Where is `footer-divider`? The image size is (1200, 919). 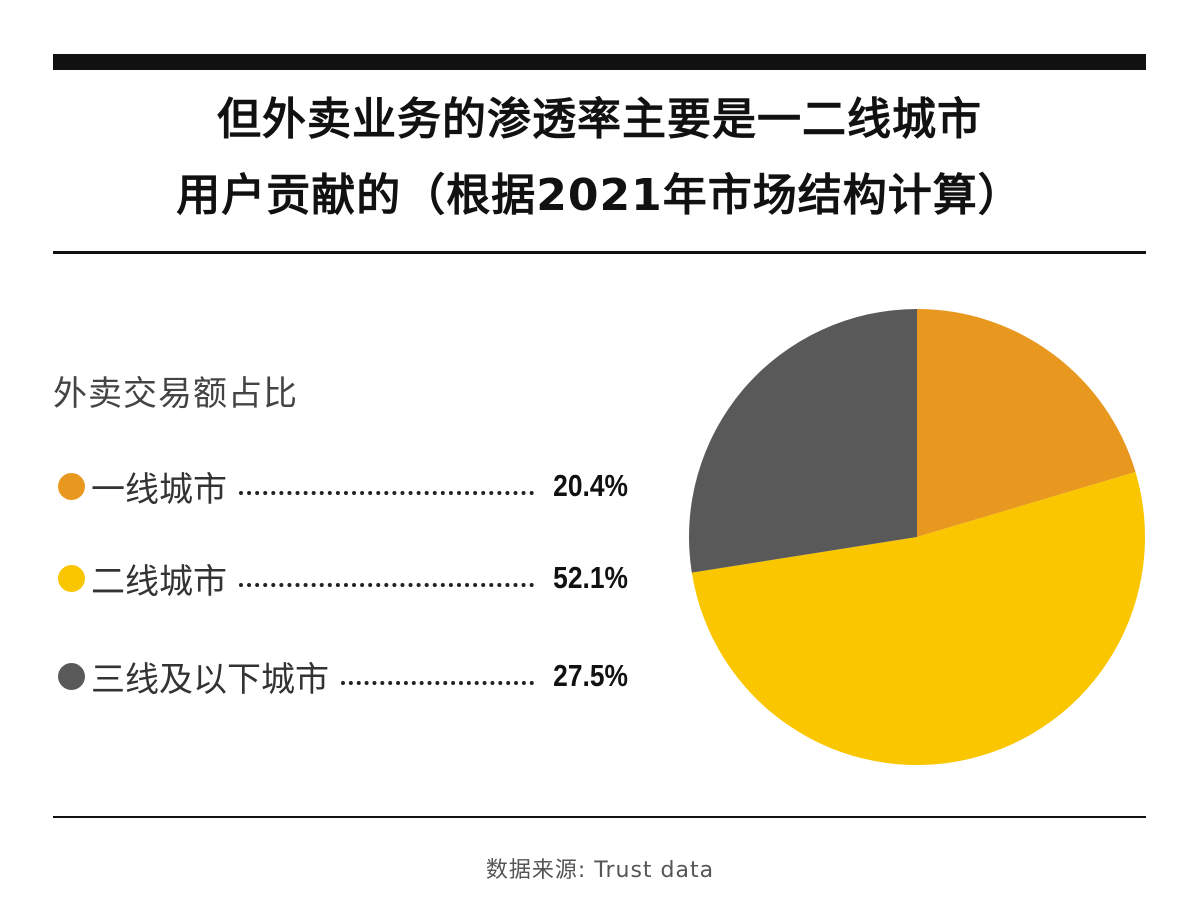
footer-divider is located at coordinates (599, 817).